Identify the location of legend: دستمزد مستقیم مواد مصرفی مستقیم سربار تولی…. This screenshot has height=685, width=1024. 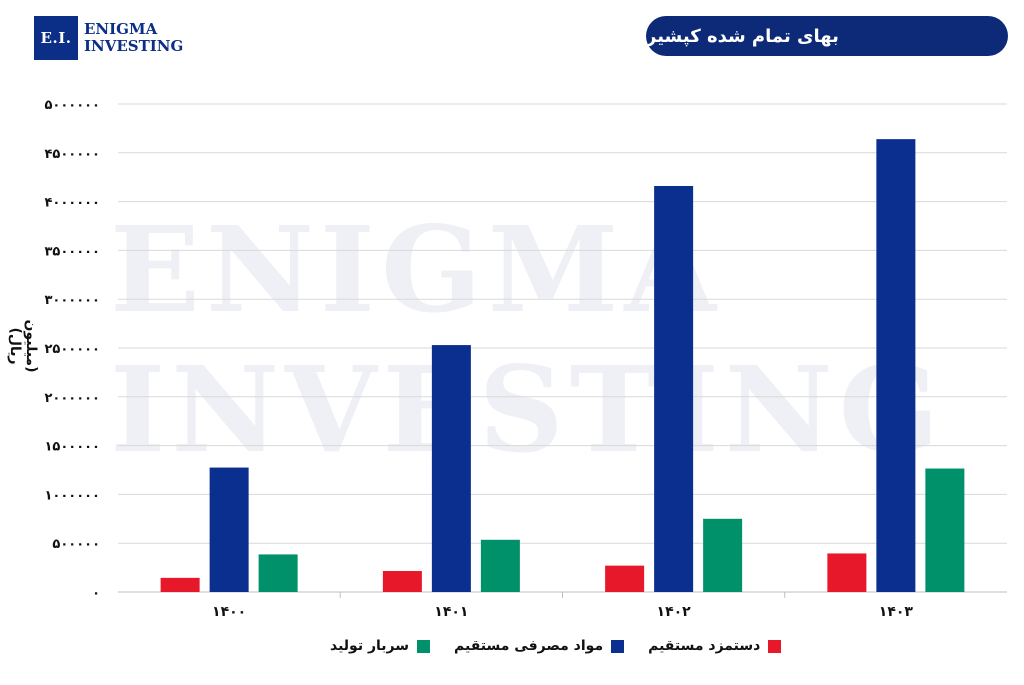
(556, 646).